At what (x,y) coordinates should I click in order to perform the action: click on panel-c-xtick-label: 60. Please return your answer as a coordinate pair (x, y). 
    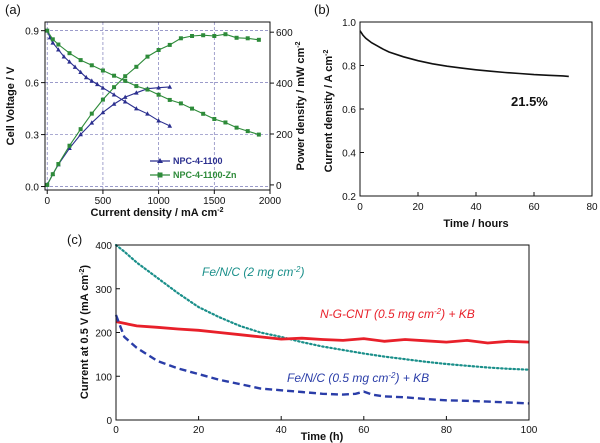
    Looking at the image, I should click on (364, 430).